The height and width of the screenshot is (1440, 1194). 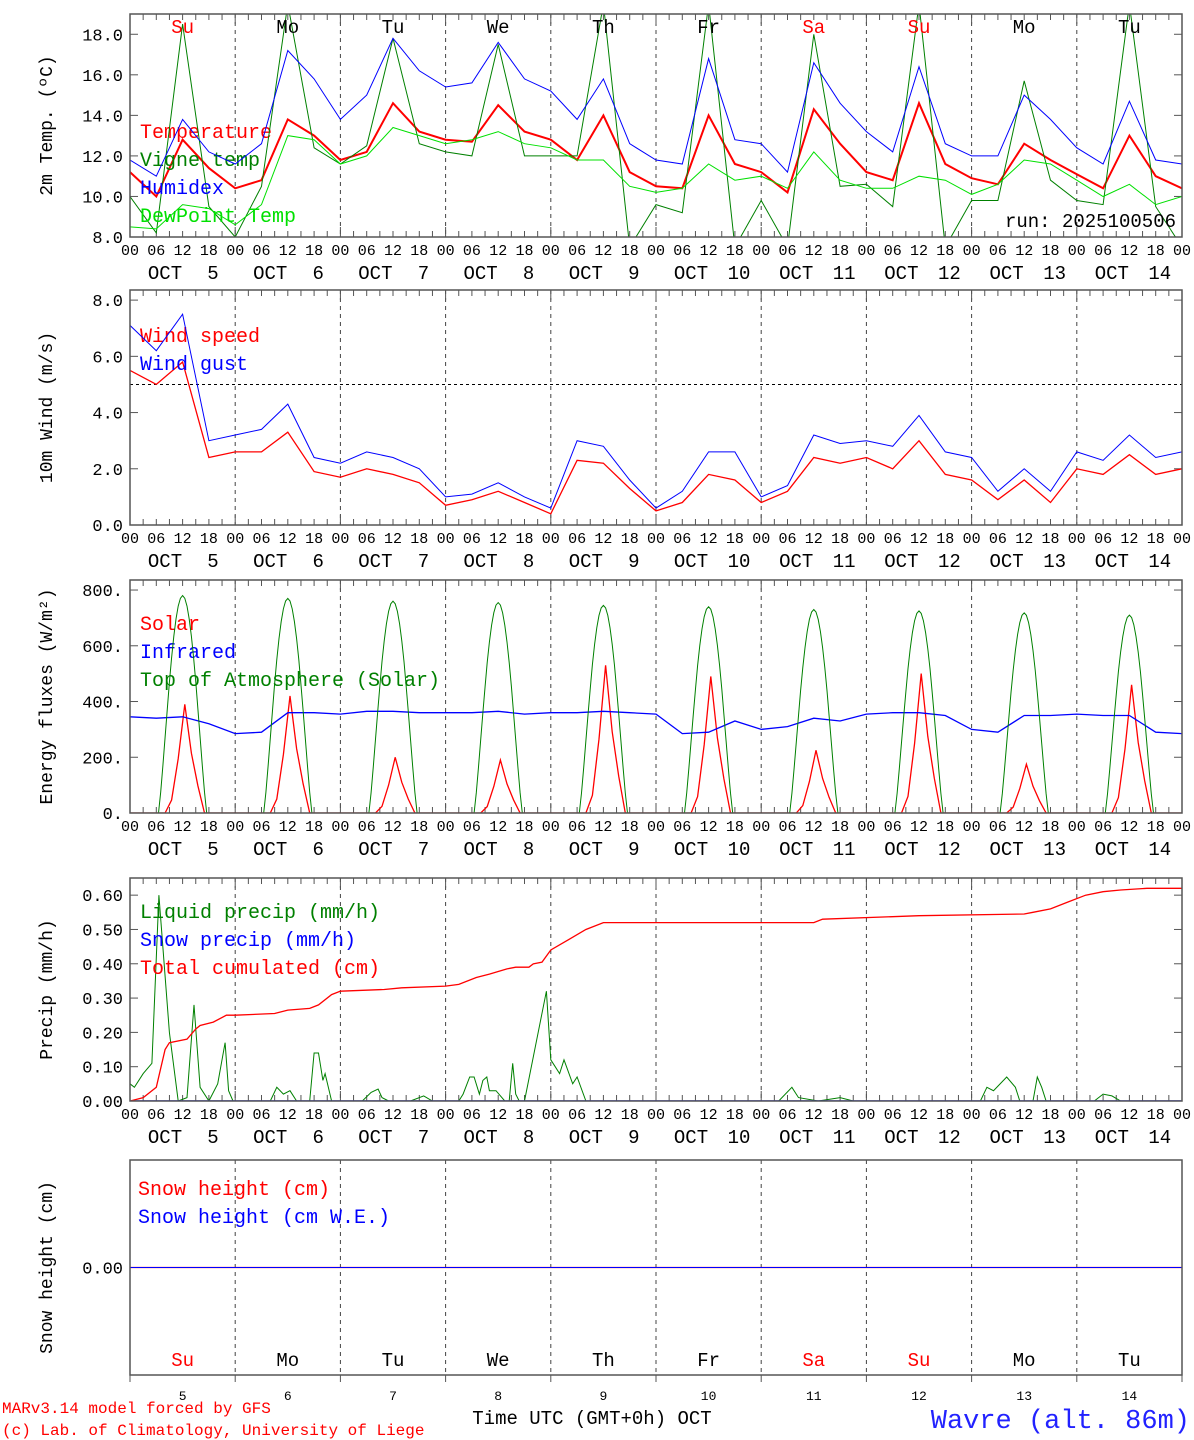 I want to click on y-axis-label: Precip (mm/h), so click(x=48, y=989).